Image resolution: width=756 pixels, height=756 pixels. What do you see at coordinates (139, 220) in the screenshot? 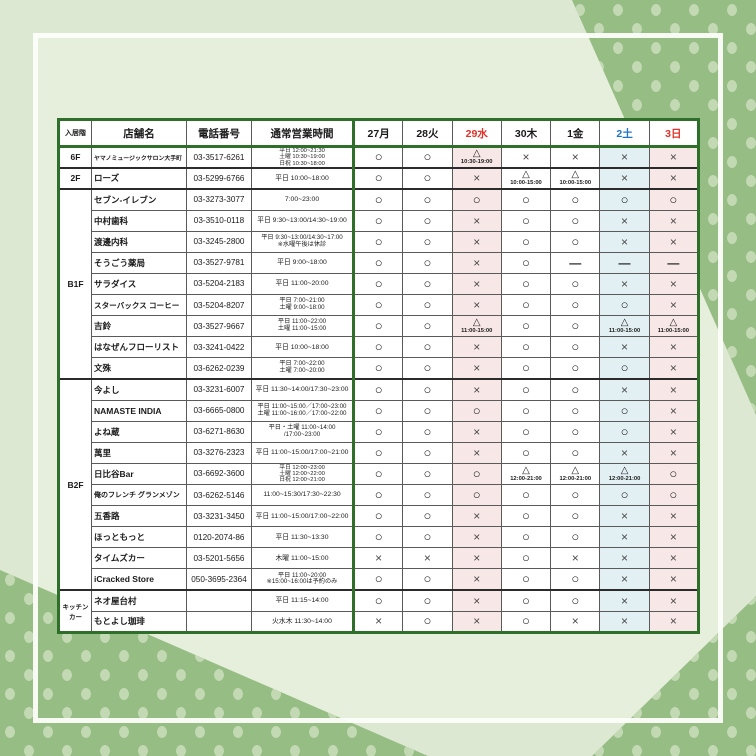
I see `store-name: 中村歯科` at bounding box center [139, 220].